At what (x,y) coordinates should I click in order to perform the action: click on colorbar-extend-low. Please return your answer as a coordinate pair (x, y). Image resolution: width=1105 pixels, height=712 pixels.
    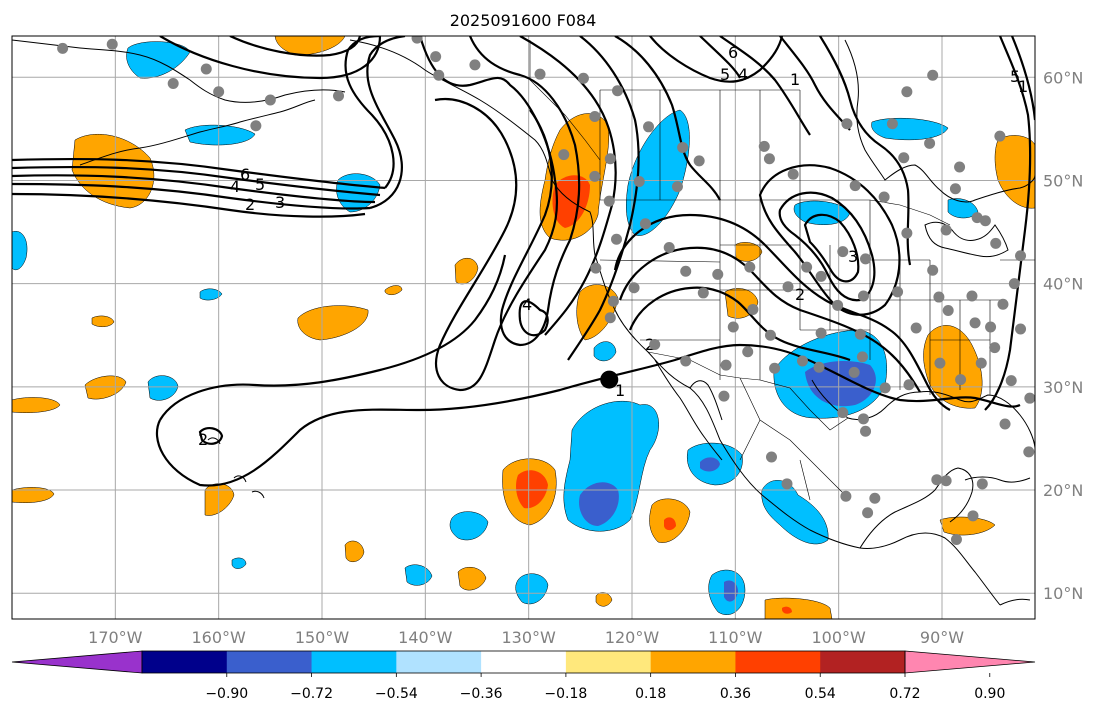
    Looking at the image, I should click on (77, 662).